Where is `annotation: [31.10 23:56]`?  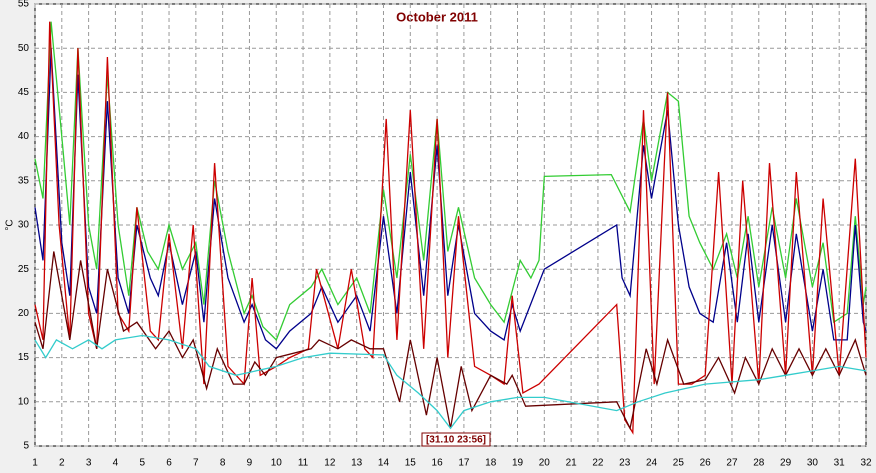
annotation: [31.10 23:56] is located at coordinates (456, 440).